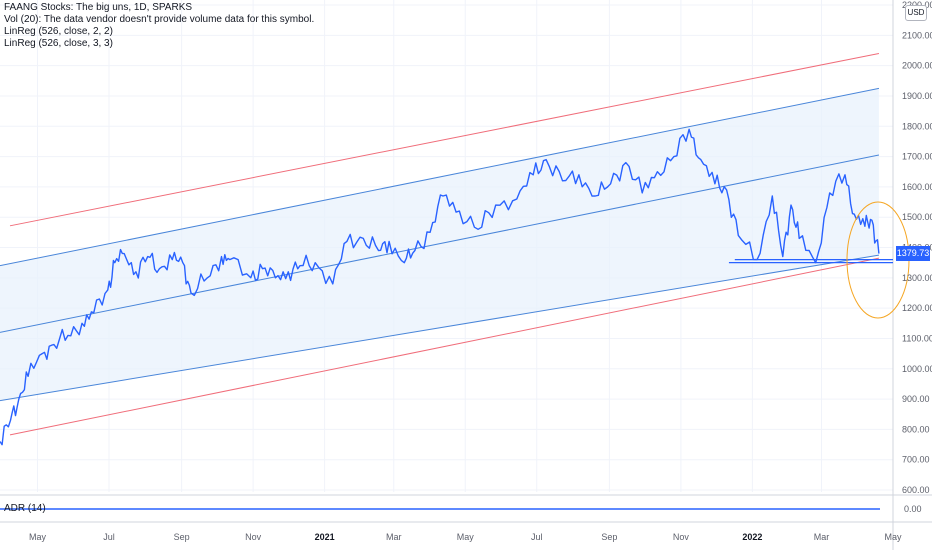  Describe the element at coordinates (917, 308) in the screenshot. I see `y-tick-label: 1200.00` at that location.